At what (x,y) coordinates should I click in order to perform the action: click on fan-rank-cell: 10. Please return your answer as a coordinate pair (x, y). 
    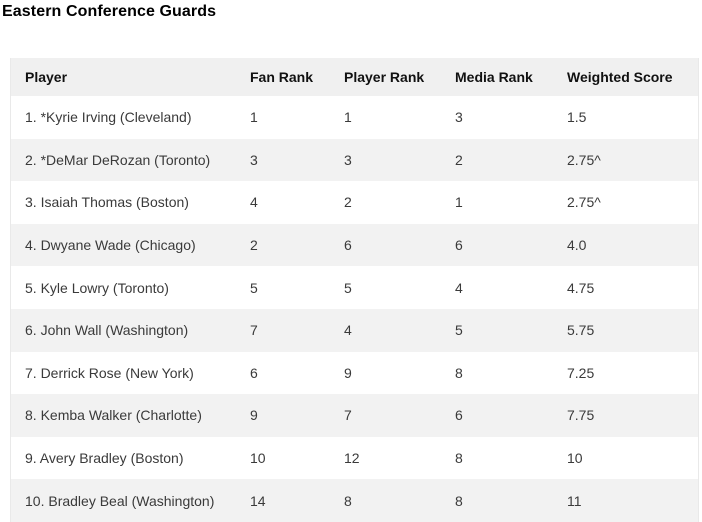
    Looking at the image, I should click on (258, 458).